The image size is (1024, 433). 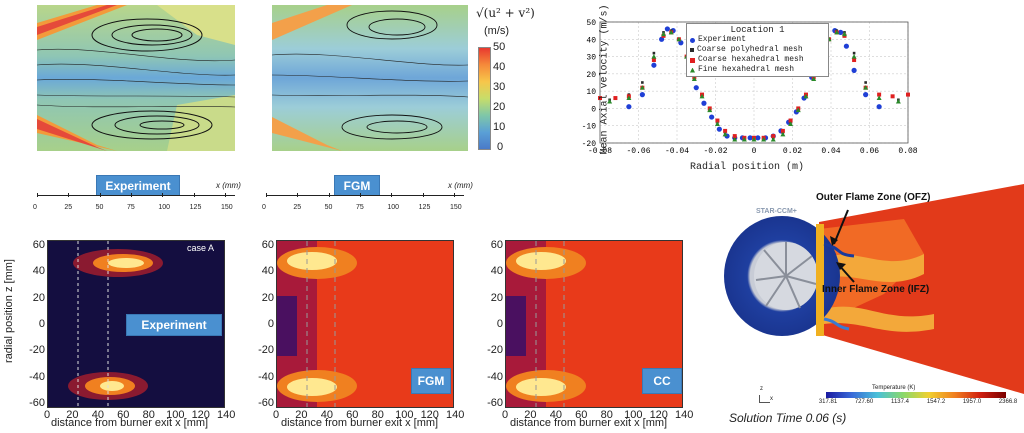 What do you see at coordinates (484, 98) in the screenshot?
I see `velocity-colorbar` at bounding box center [484, 98].